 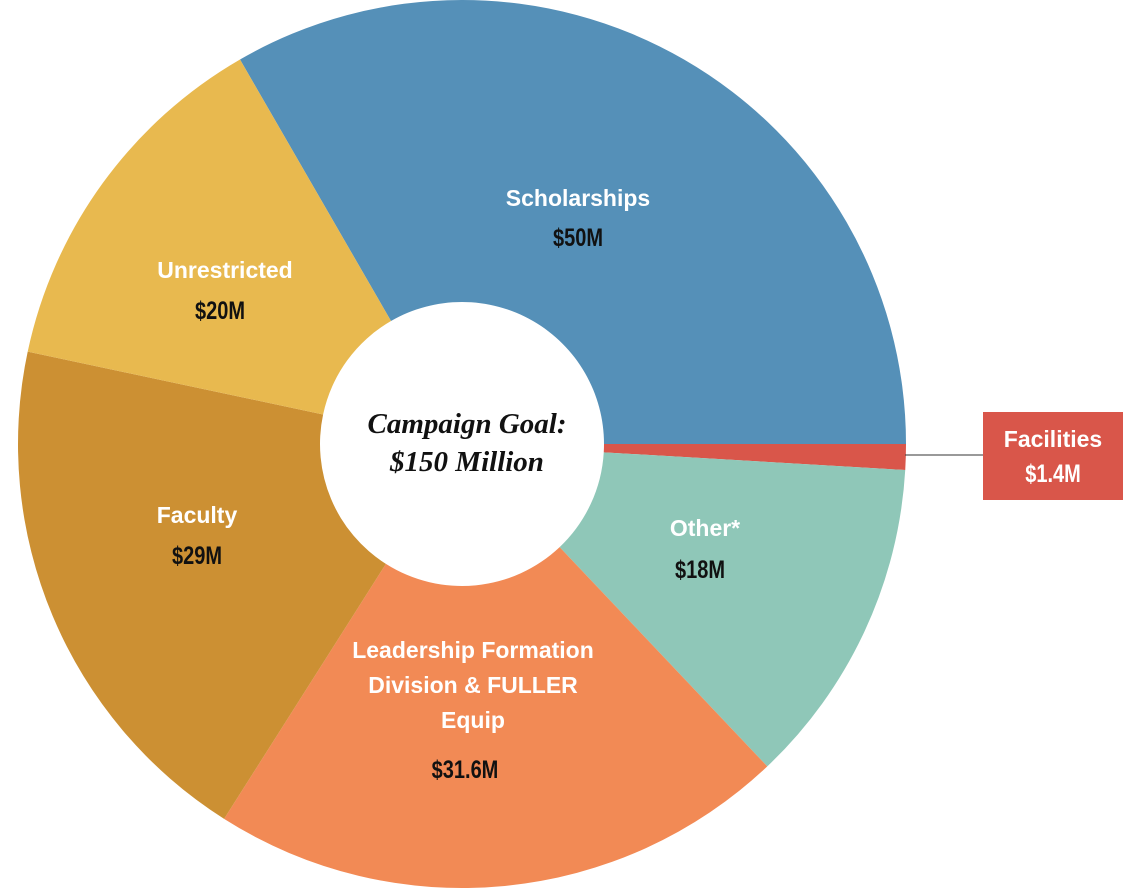 I want to click on slice-label: Facilities, so click(x=1053, y=439).